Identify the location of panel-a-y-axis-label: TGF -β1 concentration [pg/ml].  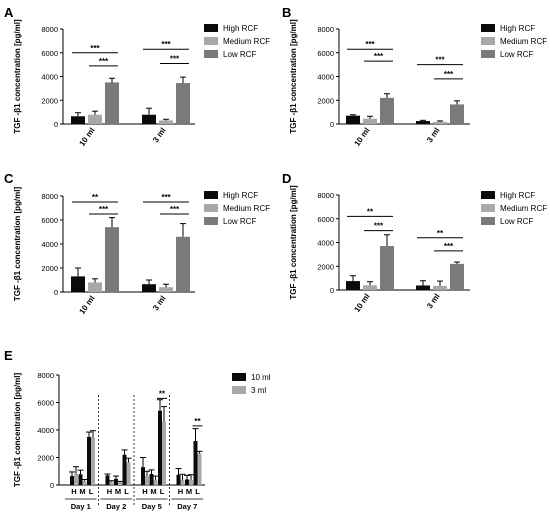
(17, 76).